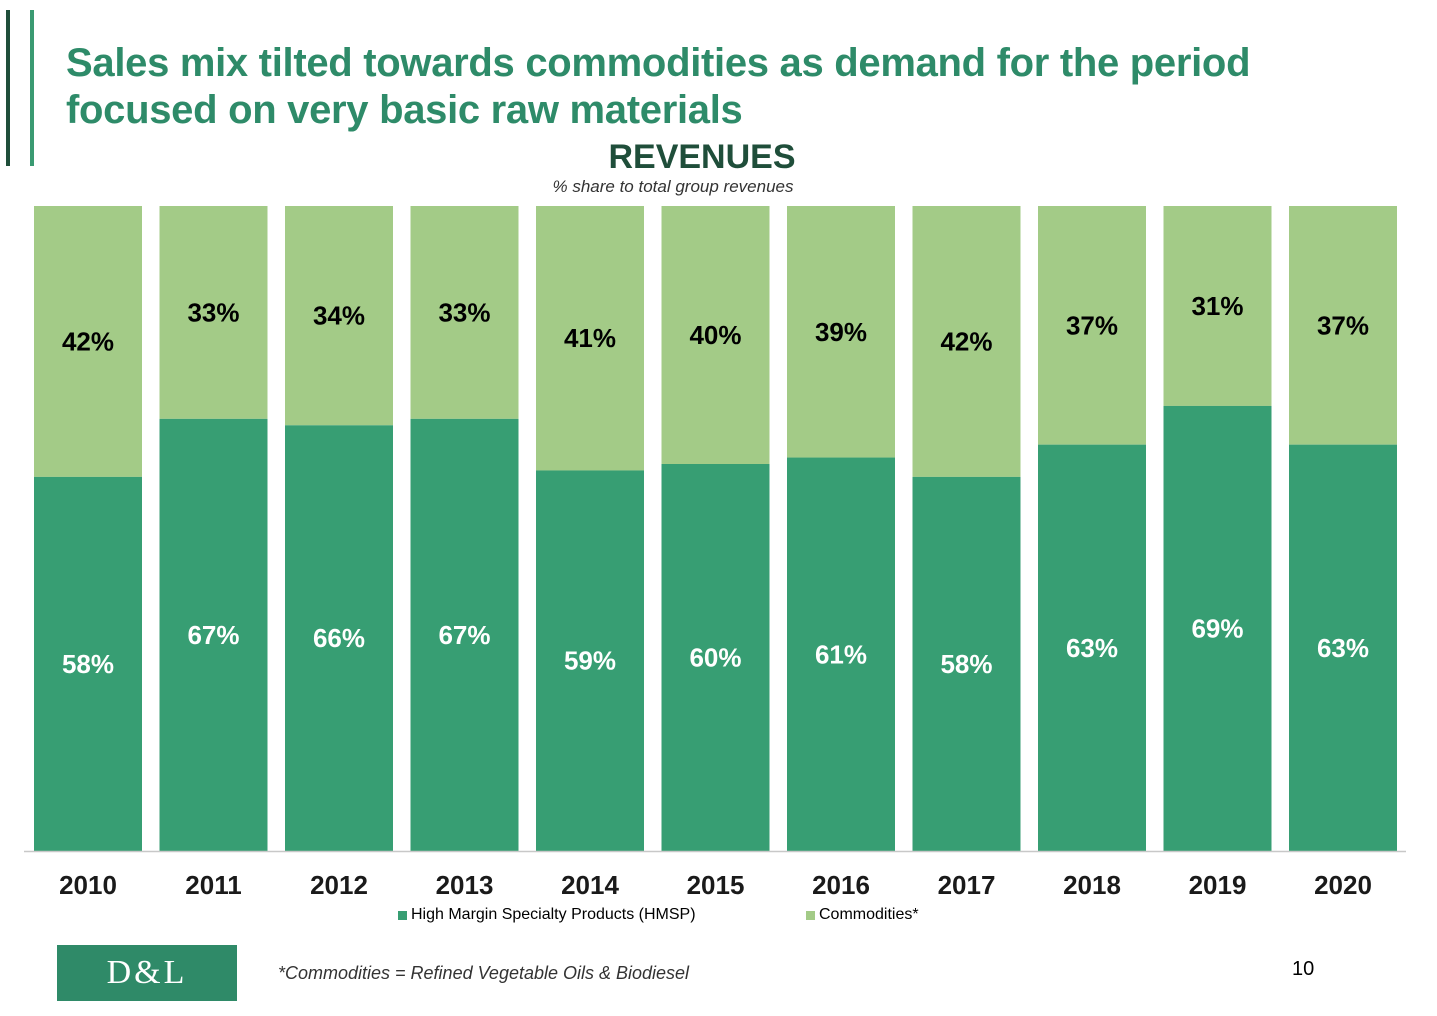  I want to click on x-tick-label-2018: 2018, so click(1092, 885).